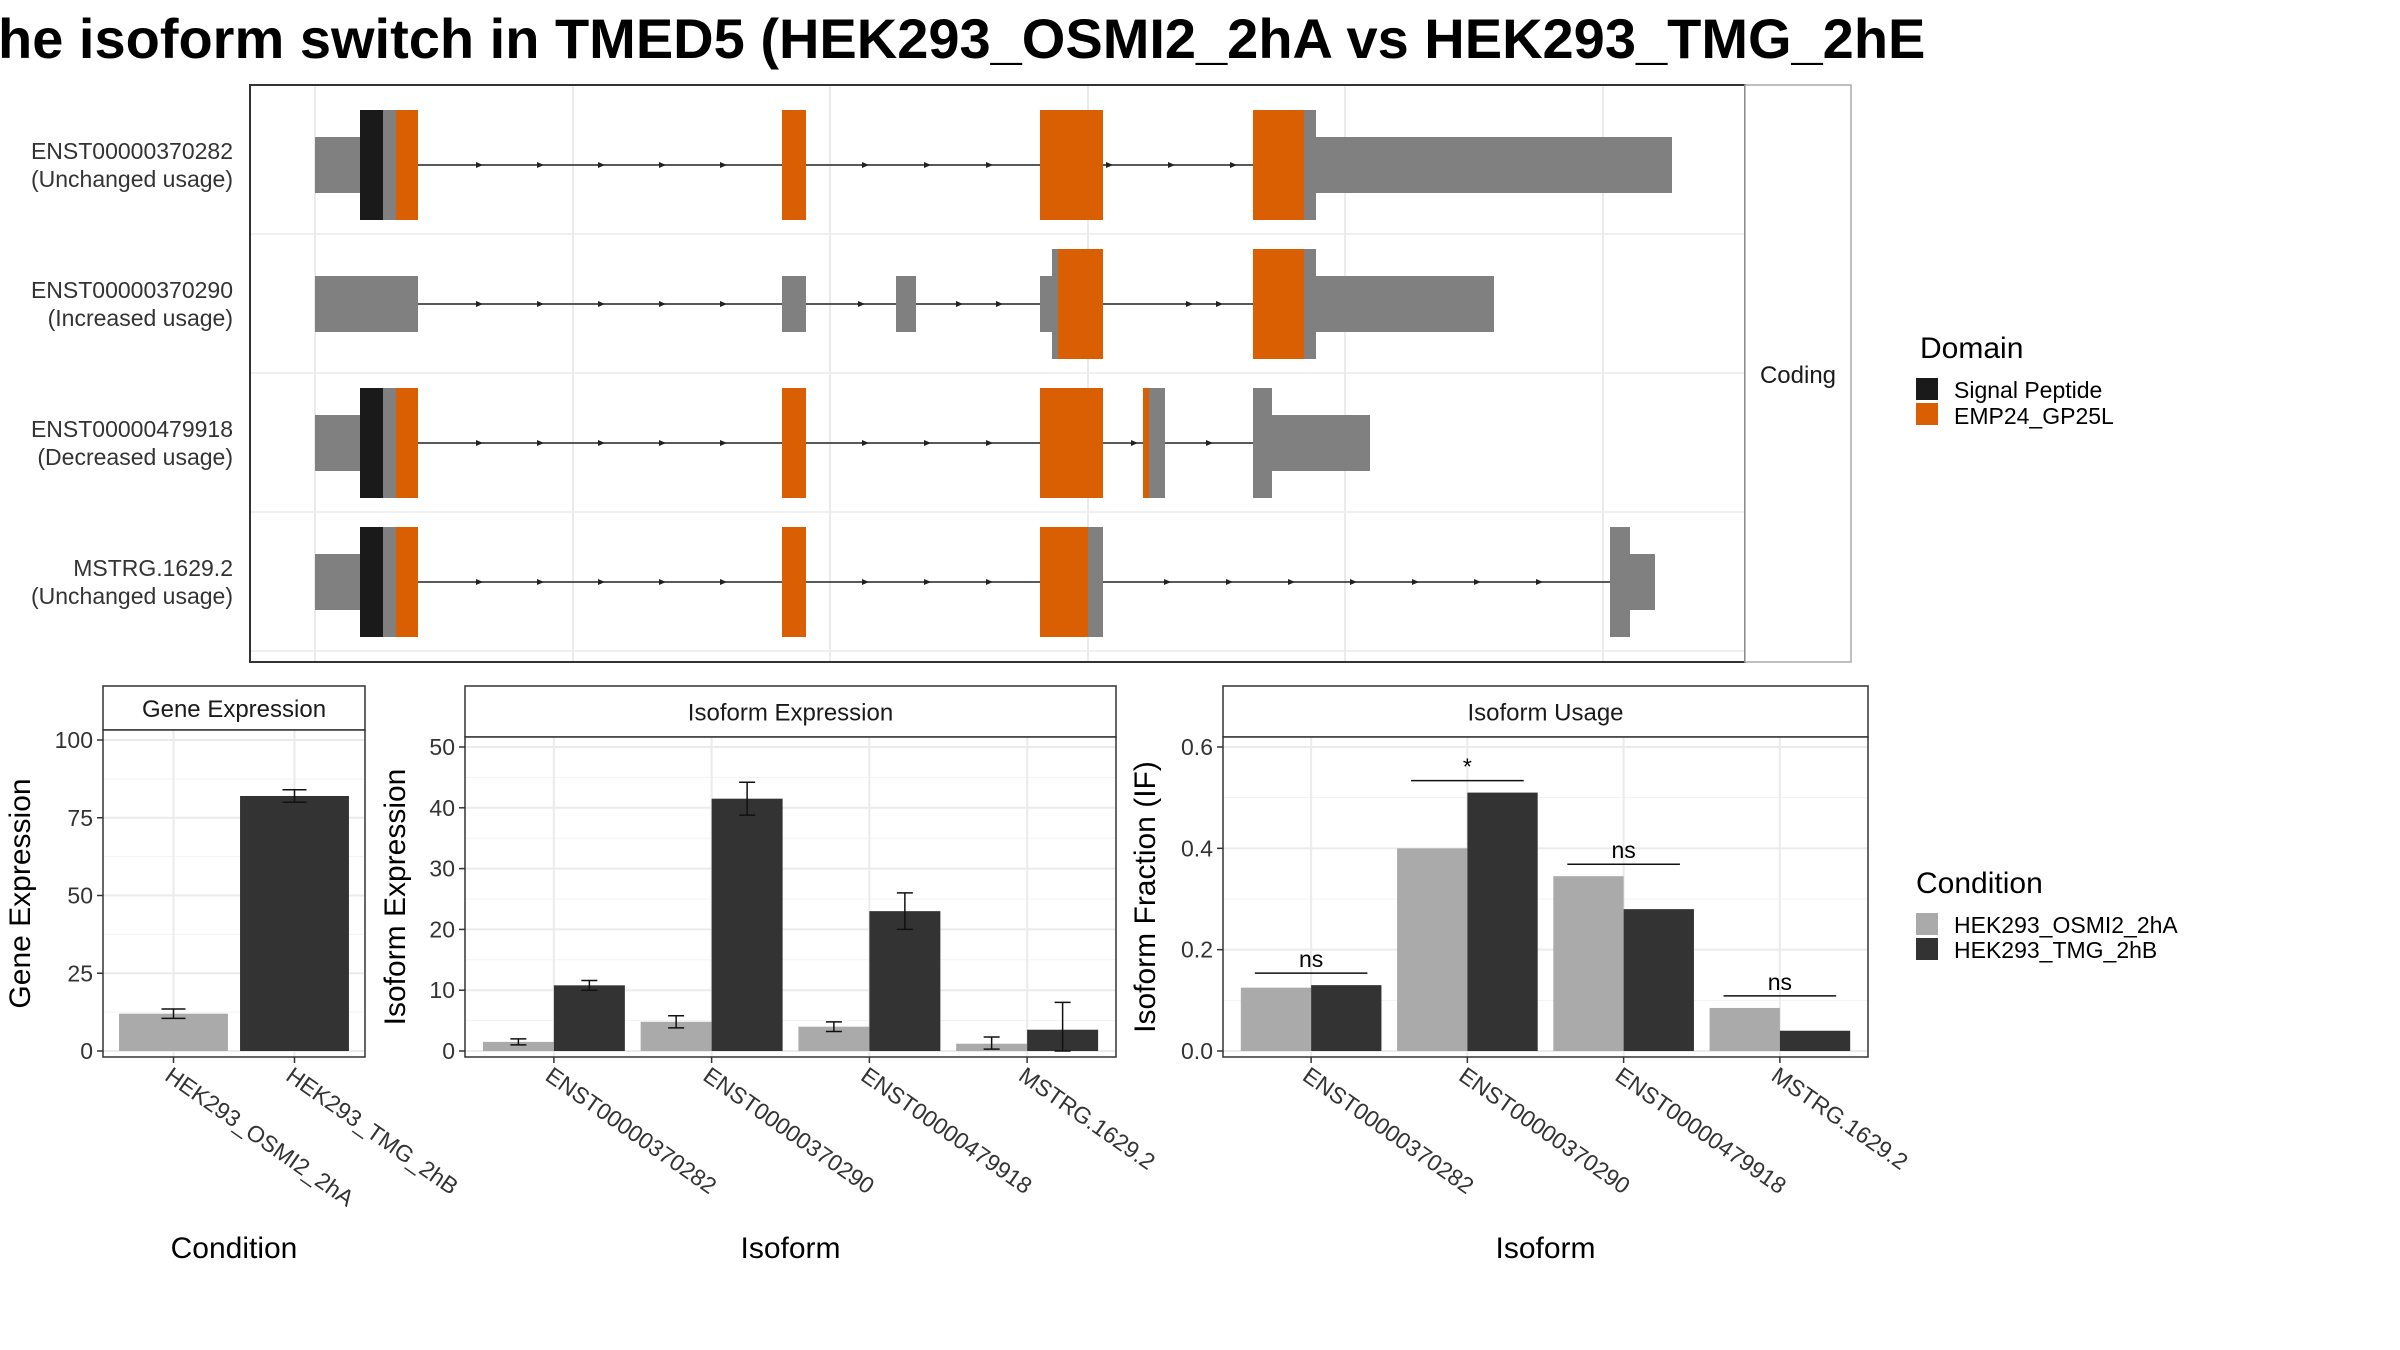  Describe the element at coordinates (2015, 380) in the screenshot. I see `domain-legend: Domain Signal Peptide EMP24_GP25L` at that location.